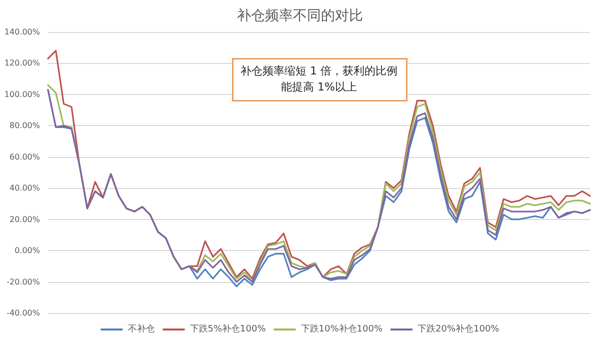  Describe the element at coordinates (22, 63) in the screenshot. I see `y-tick-label: 120.00%` at that location.